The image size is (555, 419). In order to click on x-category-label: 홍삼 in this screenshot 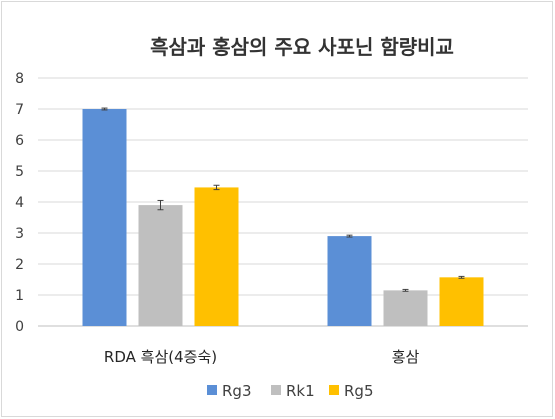, I will do `click(406, 357)`.